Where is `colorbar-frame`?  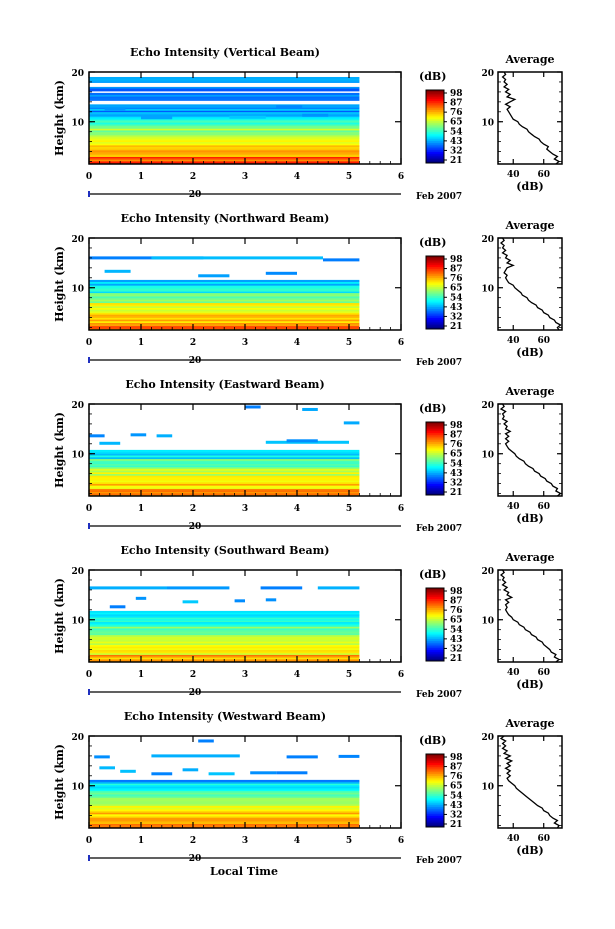
colorbar-frame is located at coordinates (435, 458).